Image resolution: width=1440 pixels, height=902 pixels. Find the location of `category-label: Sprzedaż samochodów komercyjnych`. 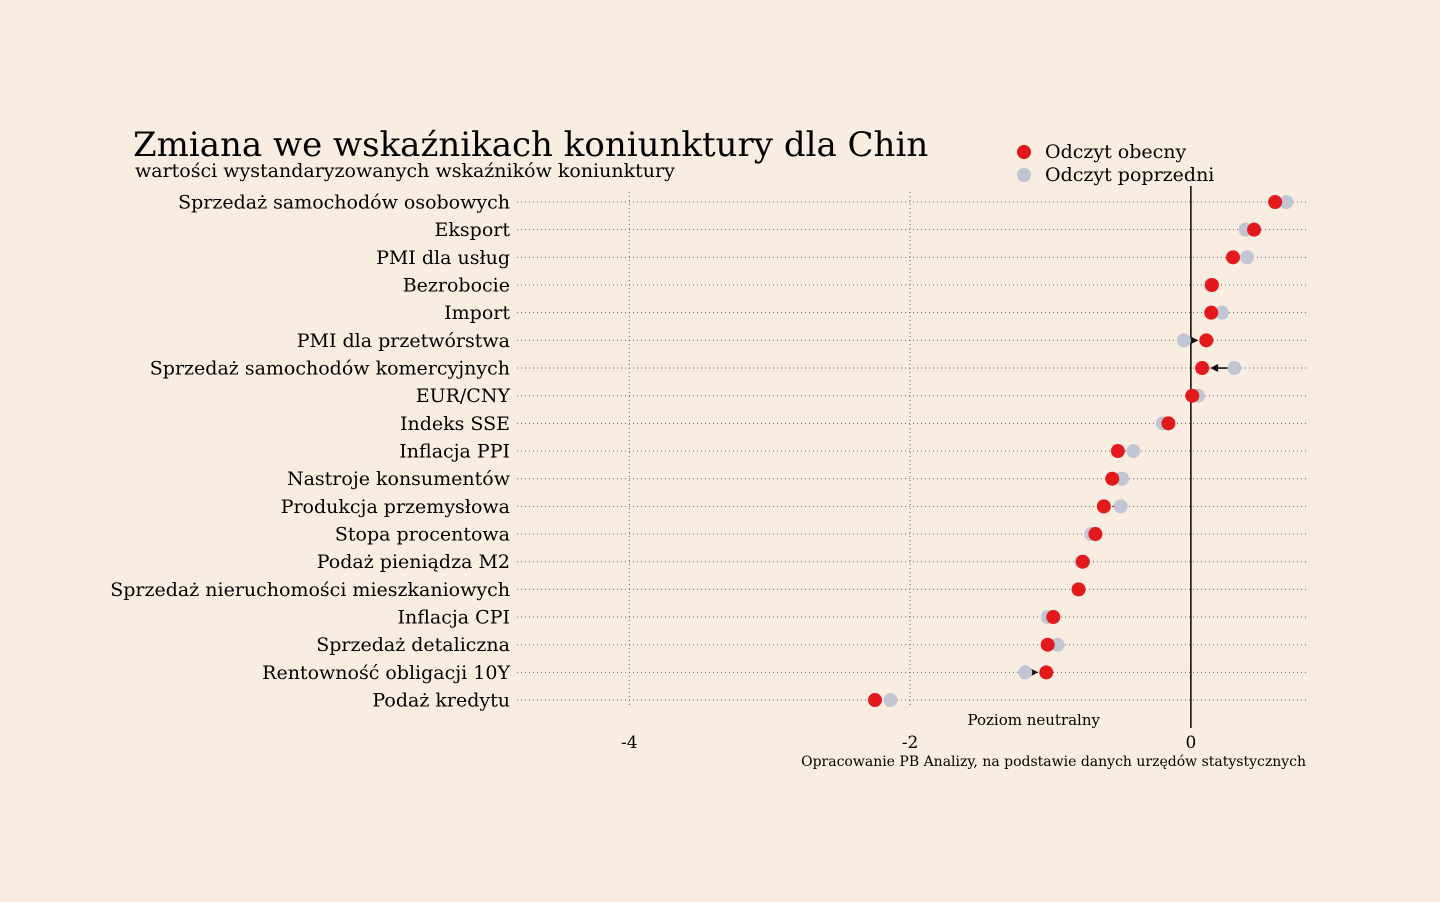

category-label: Sprzedaż samochodów komercyjnych is located at coordinates (330, 369).